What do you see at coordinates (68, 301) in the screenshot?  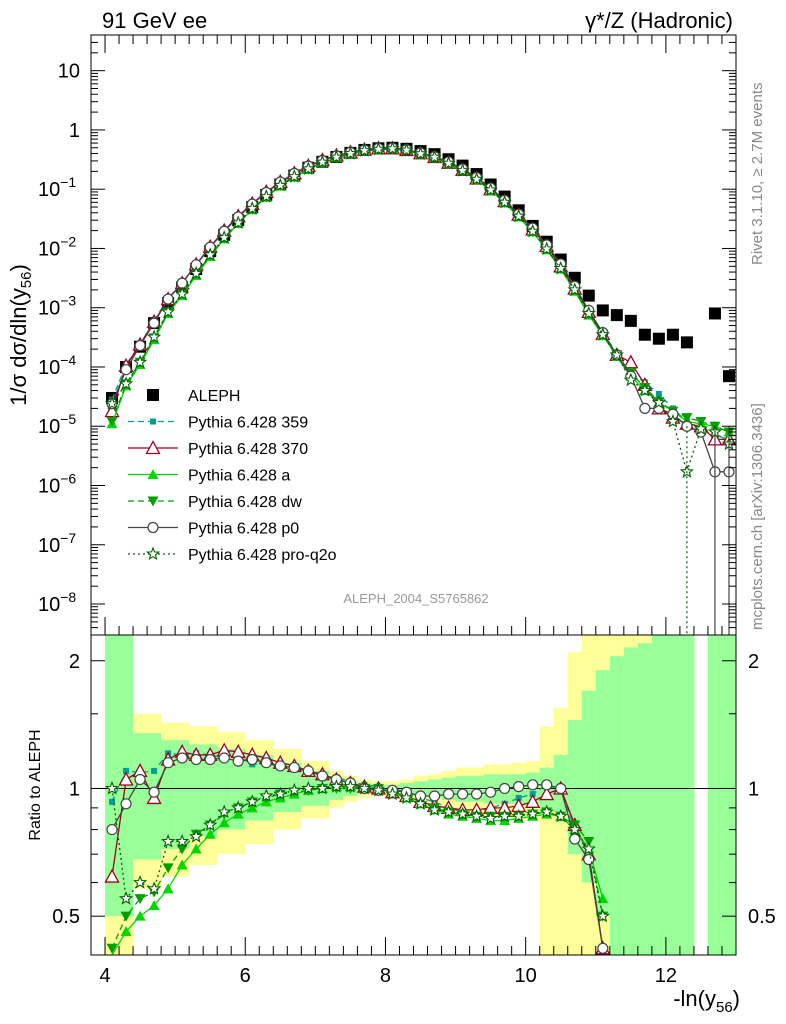 I see `y-tick-exp: −3` at bounding box center [68, 301].